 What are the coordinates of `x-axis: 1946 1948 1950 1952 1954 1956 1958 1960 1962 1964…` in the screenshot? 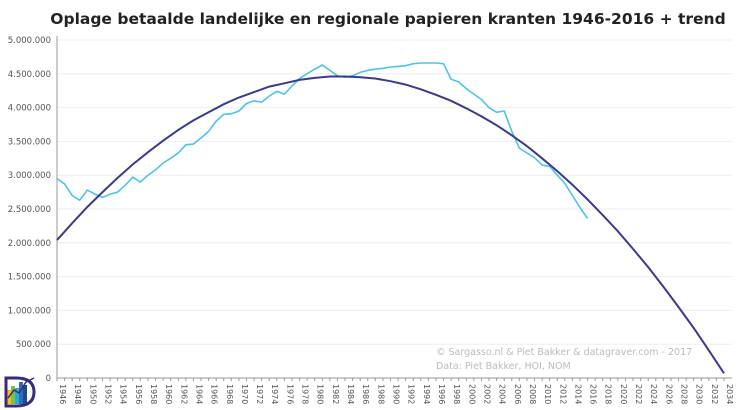 It's located at (395, 390).